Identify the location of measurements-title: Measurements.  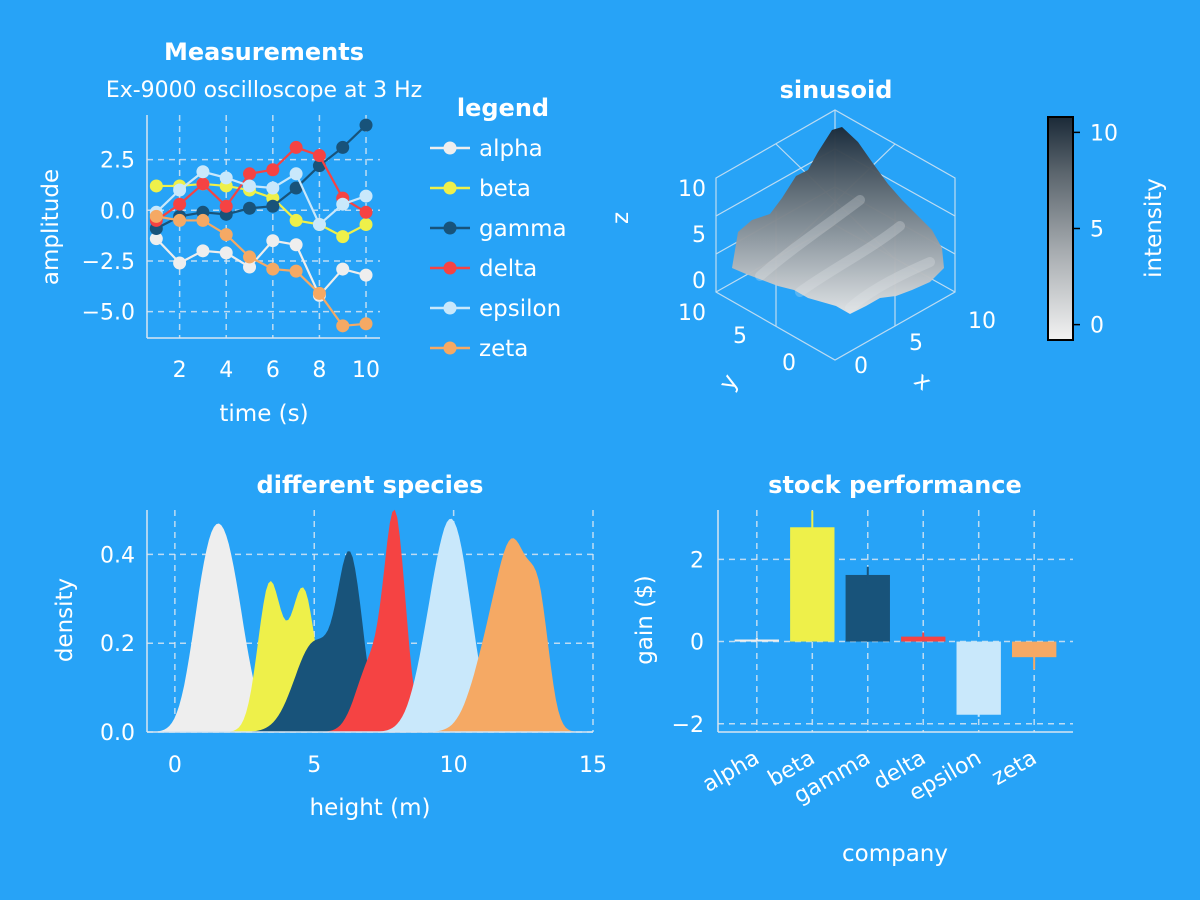
(264, 52).